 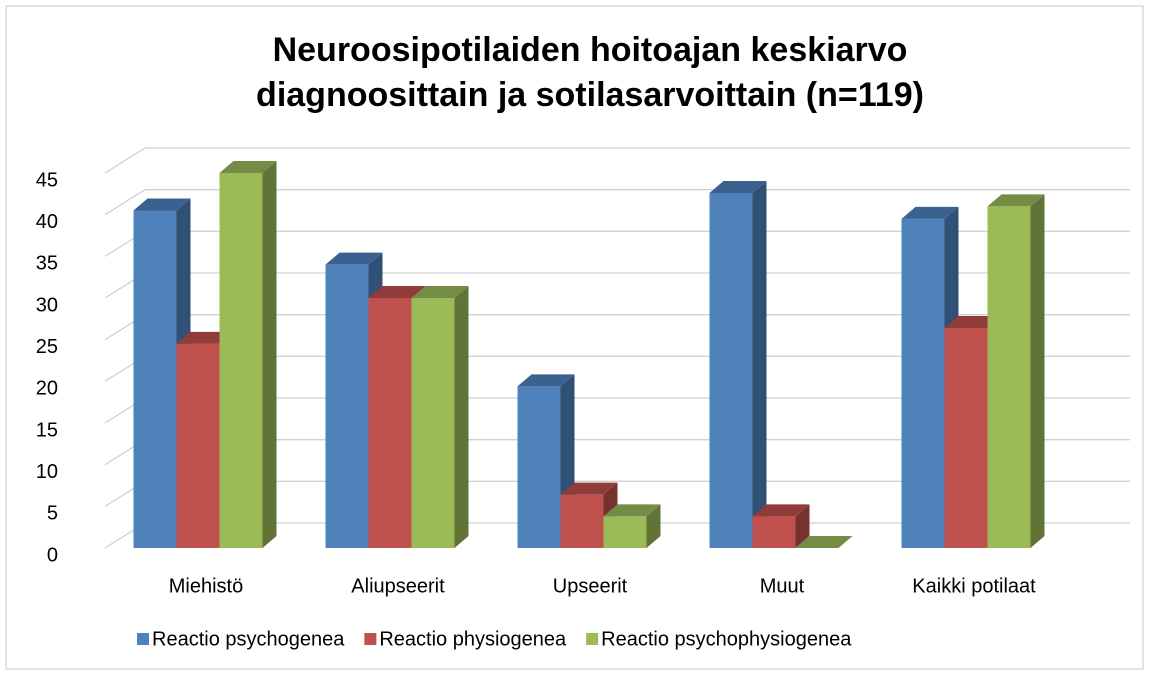 I want to click on y-tick-label: 45, so click(x=47, y=180).